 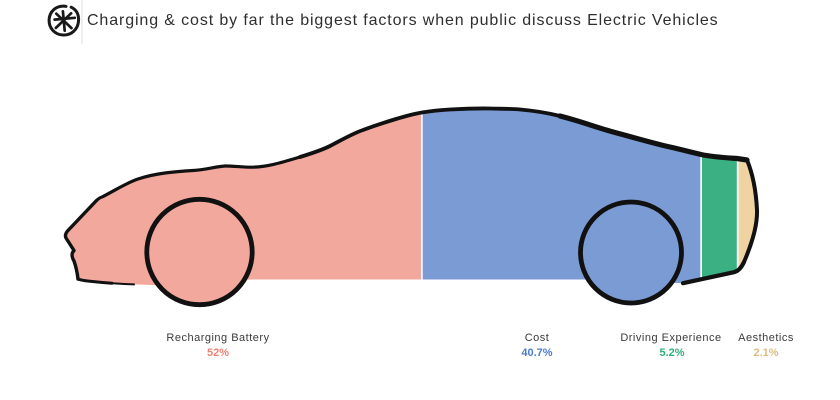 I want to click on svg-text: 40.7%, so click(x=536, y=353).